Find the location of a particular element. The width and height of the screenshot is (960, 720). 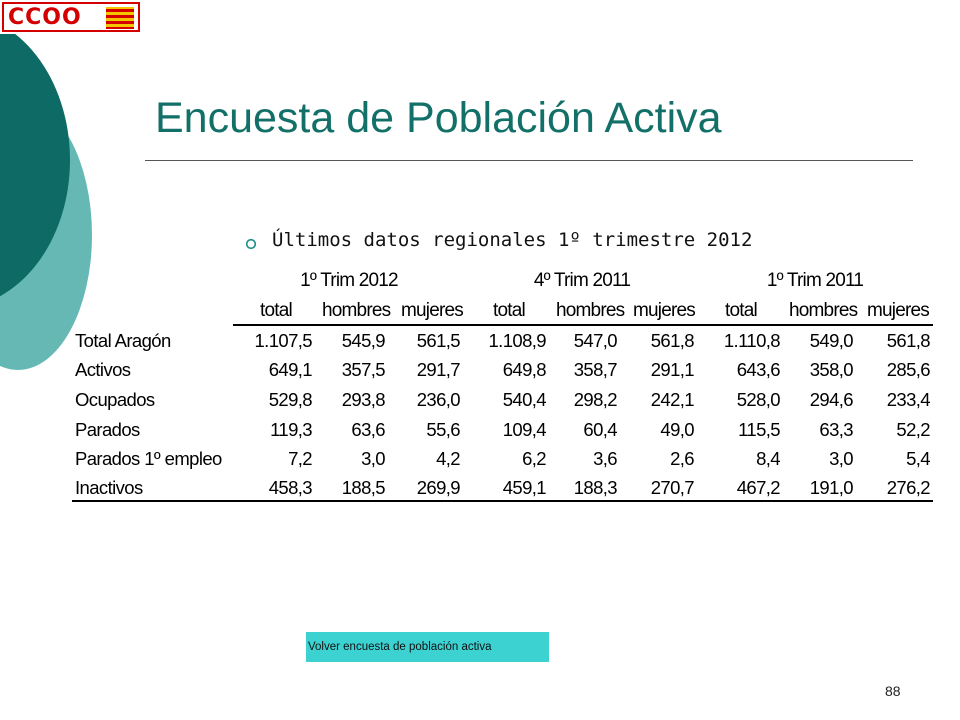

table-cell: 1.110,8 is located at coordinates (752, 340).